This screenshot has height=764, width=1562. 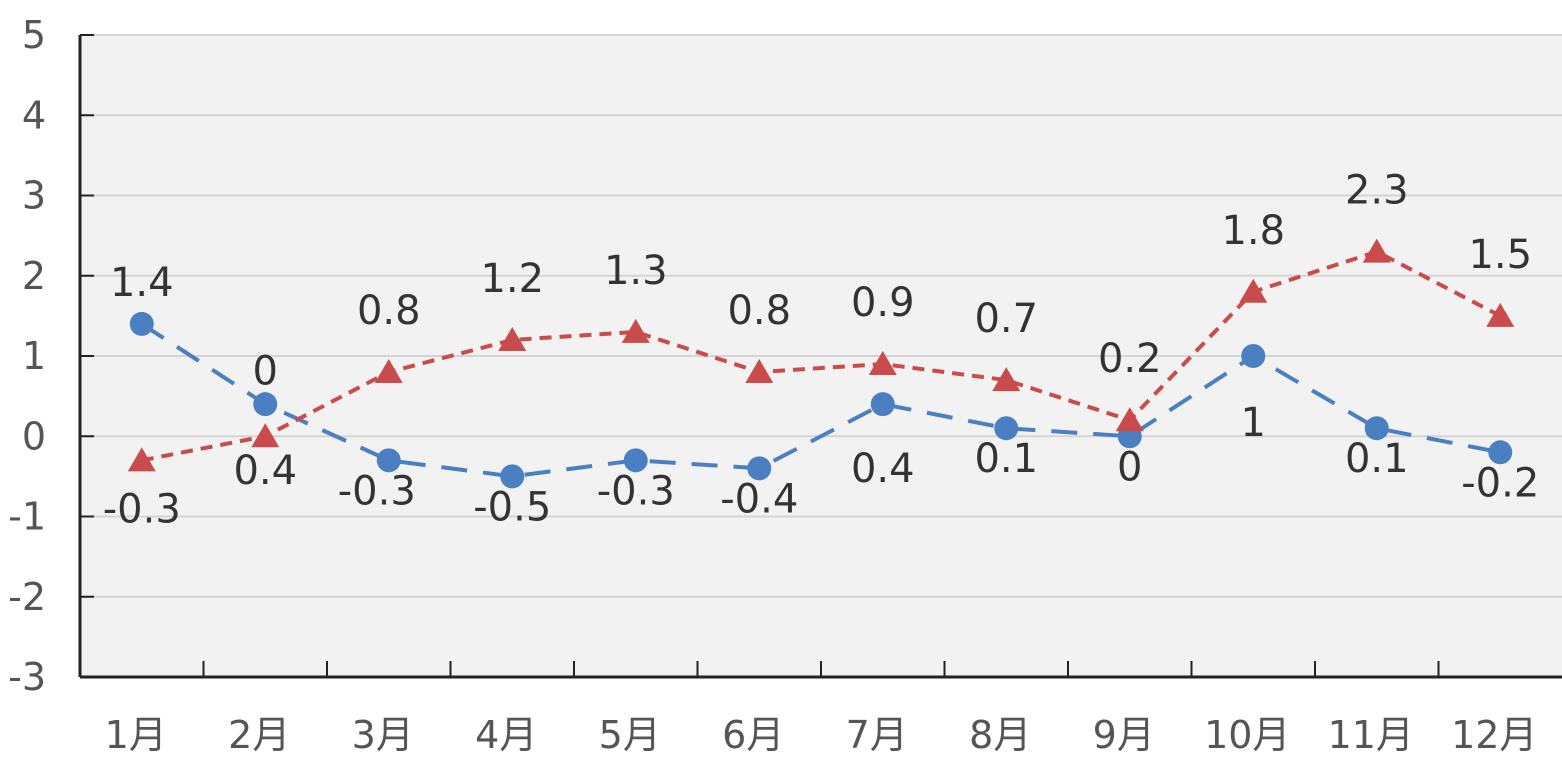 What do you see at coordinates (636, 491) in the screenshot?
I see `series-0-data-label-4: -0.3` at bounding box center [636, 491].